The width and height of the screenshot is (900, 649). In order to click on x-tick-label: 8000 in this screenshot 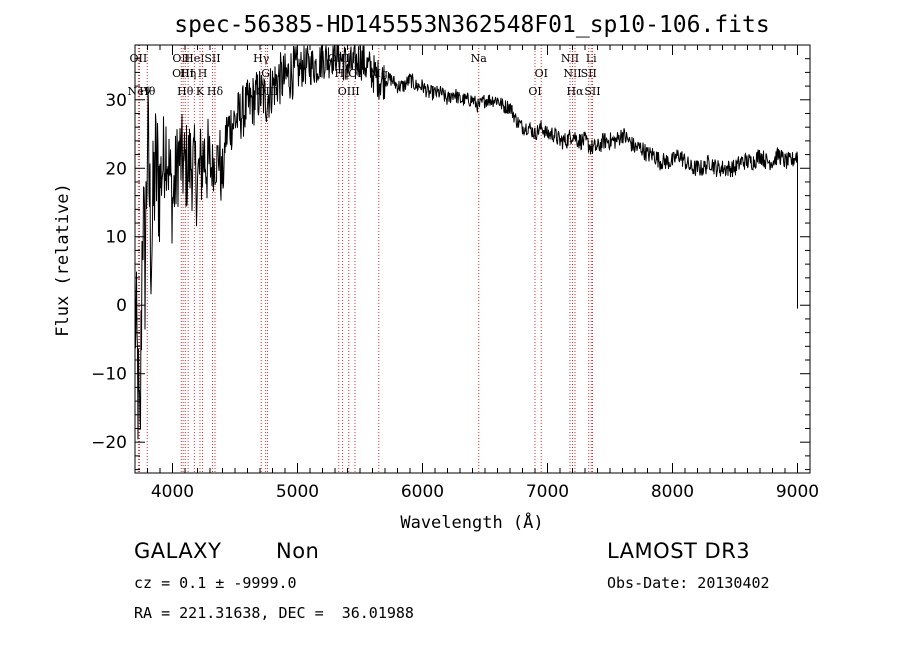, I will do `click(672, 492)`.